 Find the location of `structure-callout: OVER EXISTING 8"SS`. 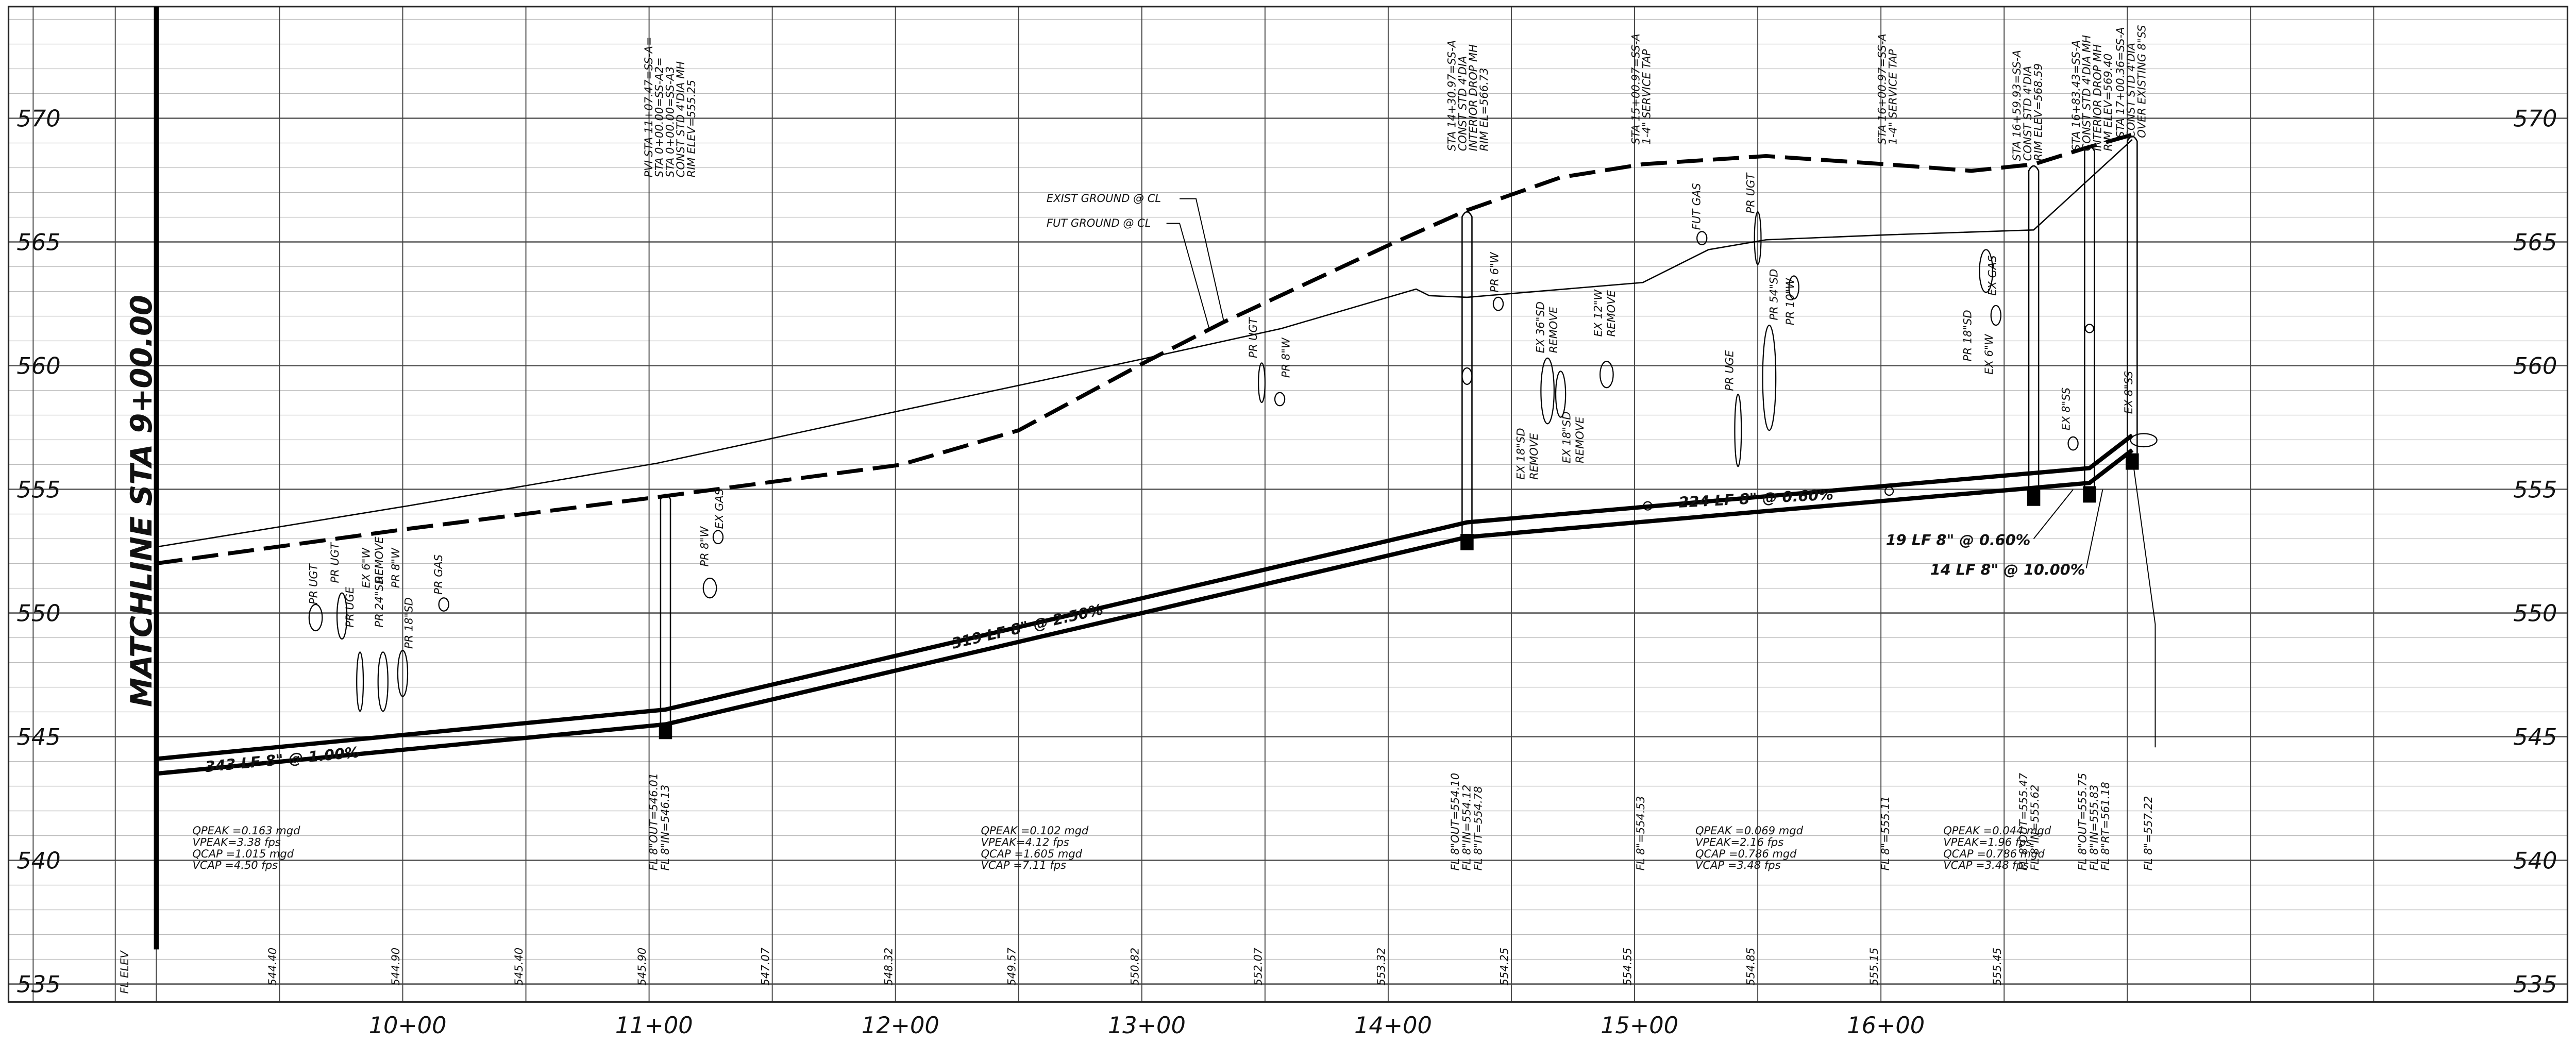

structure-callout: OVER EXISTING 8"SS is located at coordinates (2141, 81).